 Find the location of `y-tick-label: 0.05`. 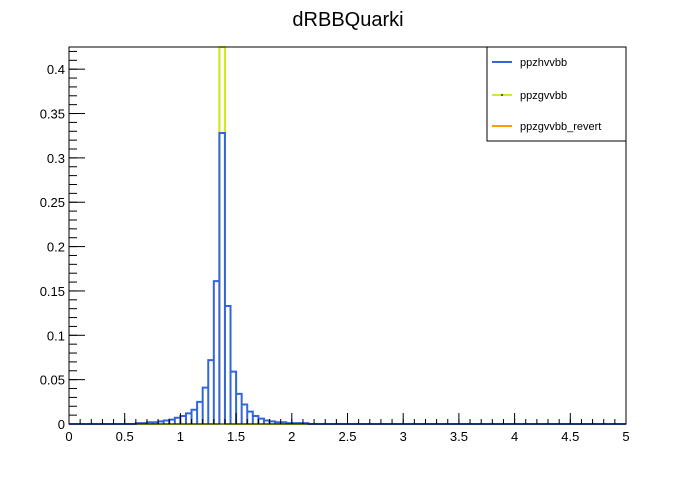

y-tick-label: 0.05 is located at coordinates (52, 380).